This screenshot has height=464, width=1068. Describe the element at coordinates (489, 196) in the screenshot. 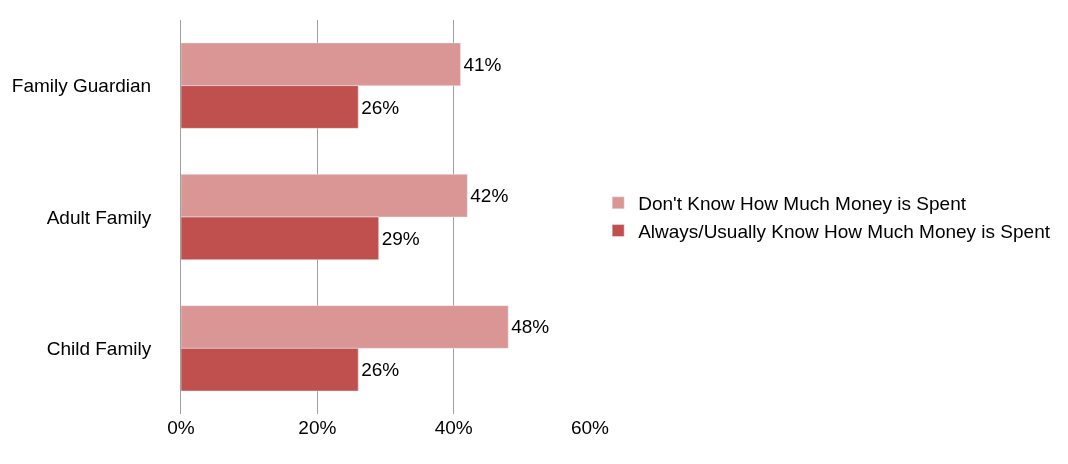

I see `data-label: 42%` at that location.